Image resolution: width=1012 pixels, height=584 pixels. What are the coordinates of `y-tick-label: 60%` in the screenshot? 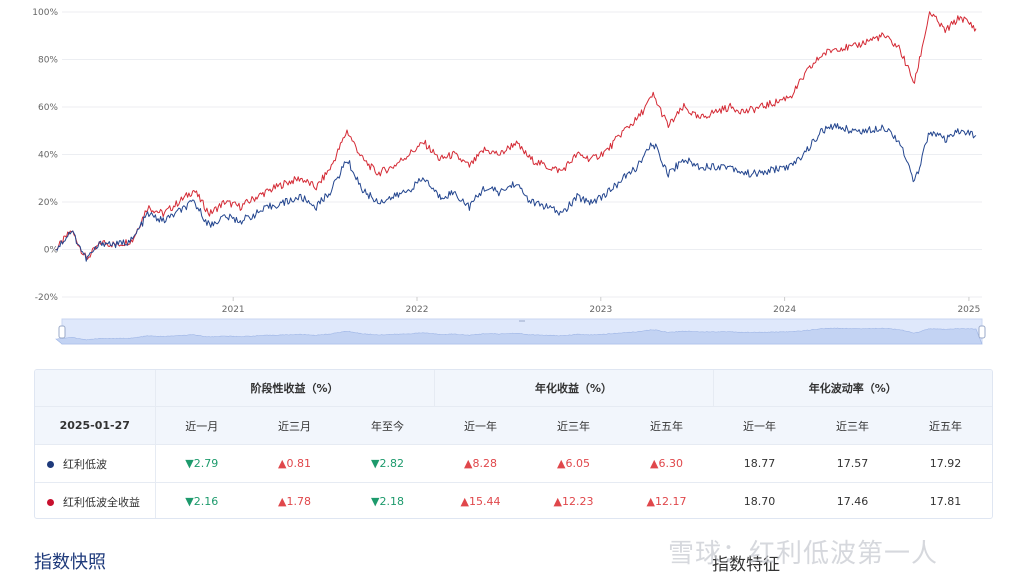 It's located at (48, 108).